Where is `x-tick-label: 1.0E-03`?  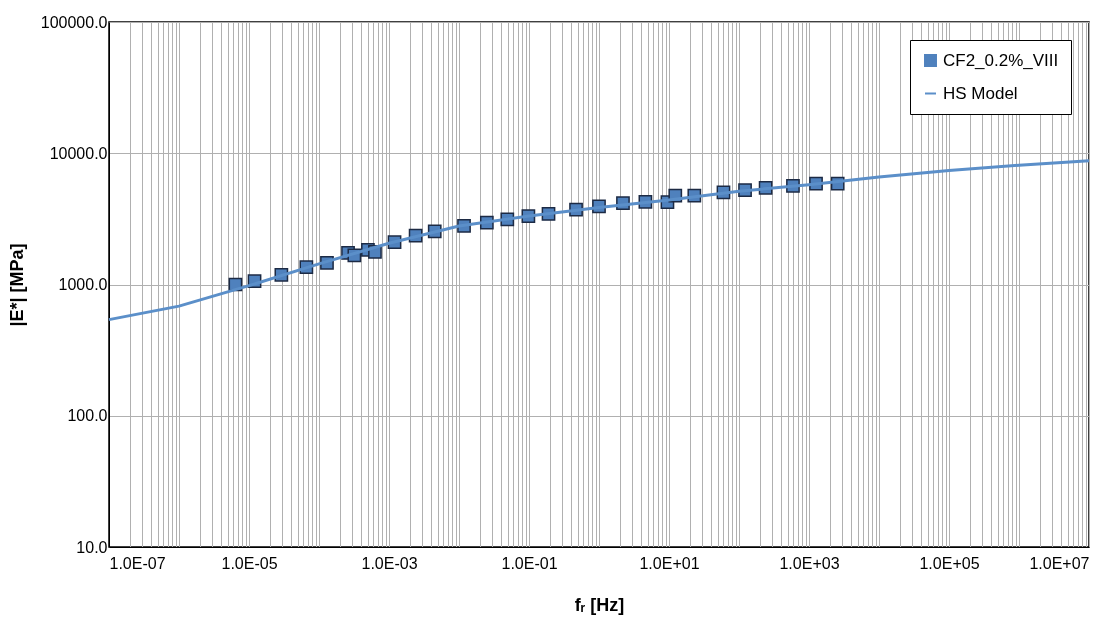
x-tick-label: 1.0E-03 is located at coordinates (389, 563).